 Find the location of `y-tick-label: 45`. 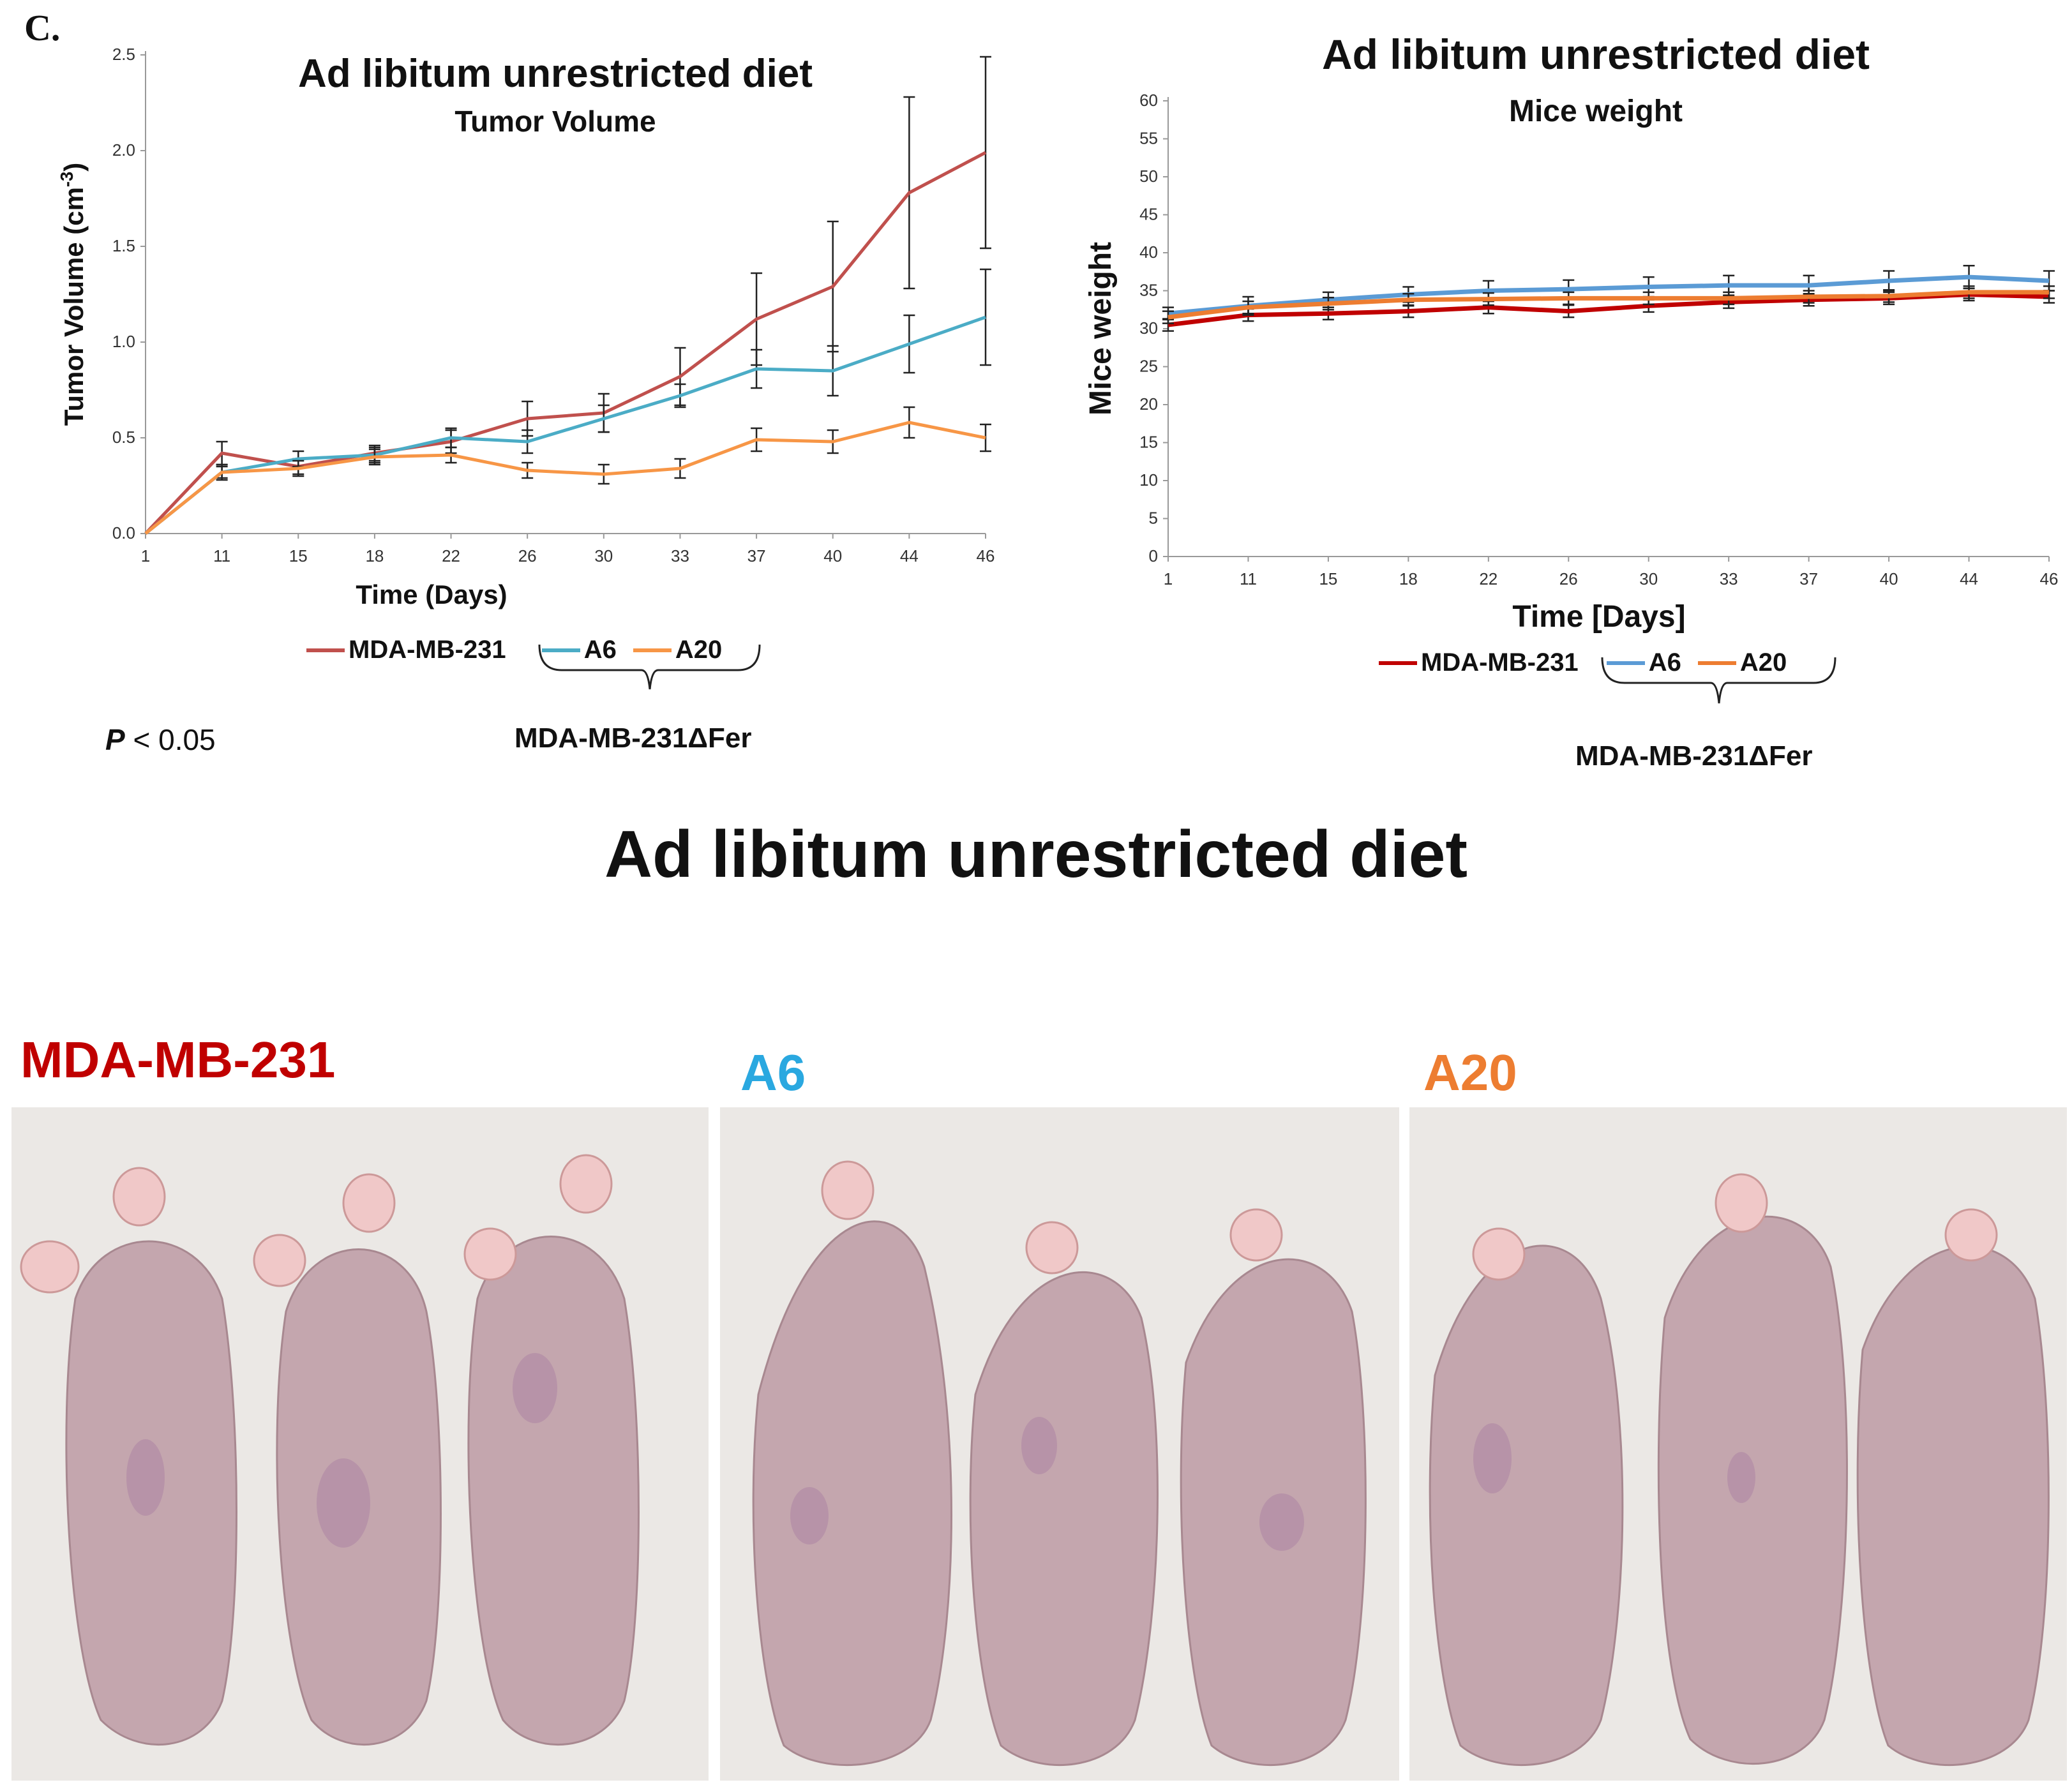

y-tick-label: 45 is located at coordinates (1148, 215).